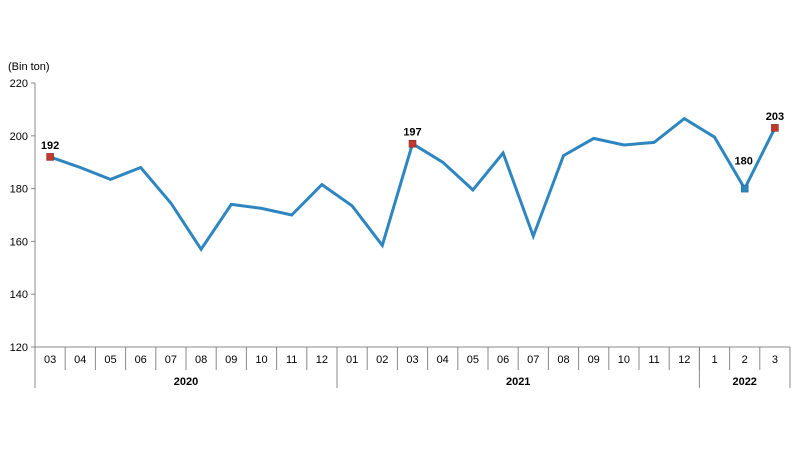 Image resolution: width=800 pixels, height=450 pixels. What do you see at coordinates (50, 146) in the screenshot?
I see `data-label: 192` at bounding box center [50, 146].